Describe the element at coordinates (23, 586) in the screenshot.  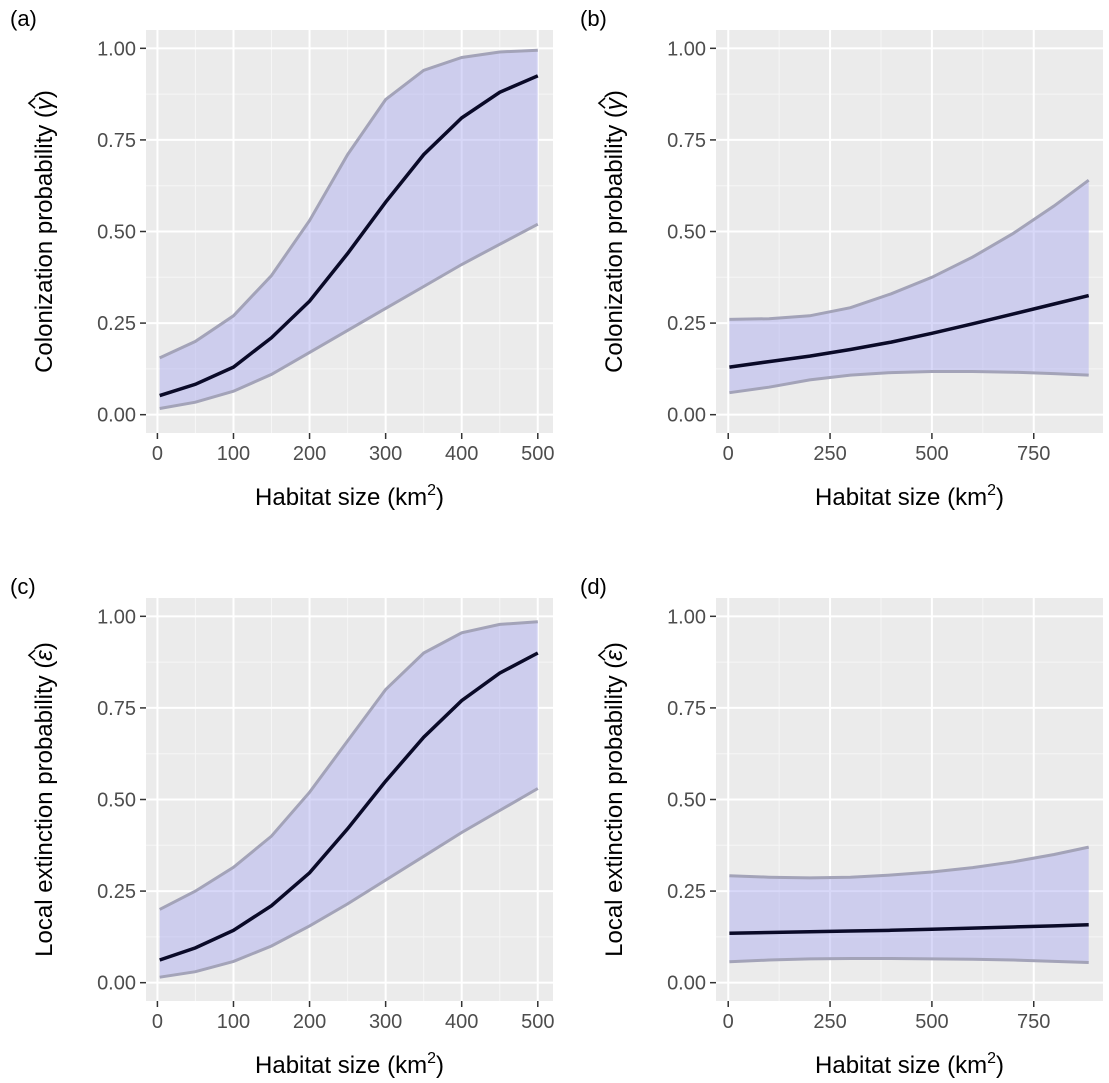
I see `panel-label: (c)` at that location.